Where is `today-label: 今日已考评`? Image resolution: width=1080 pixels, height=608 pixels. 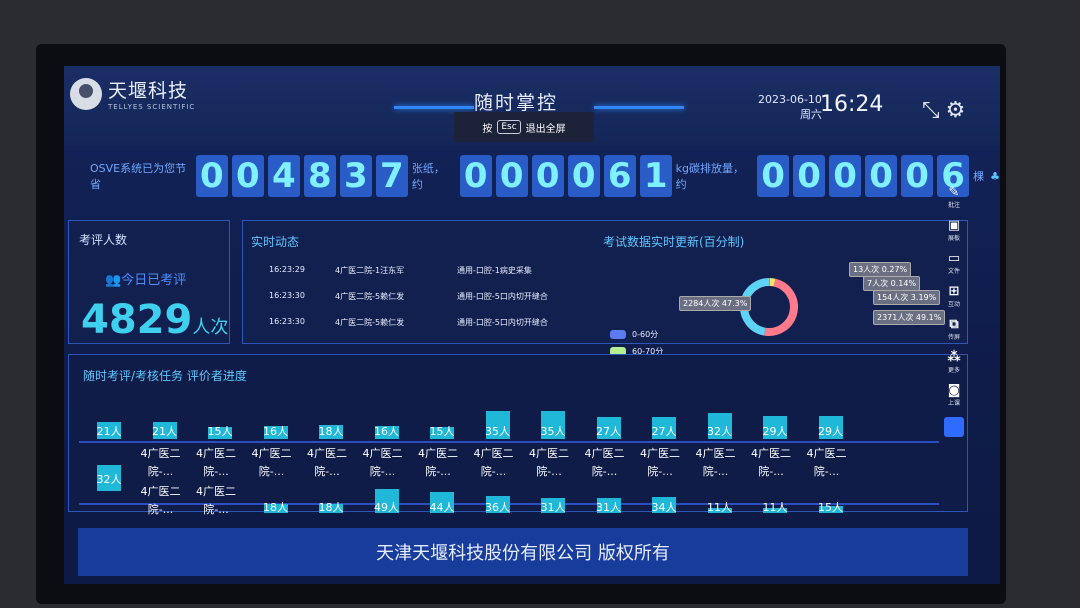 today-label: 今日已考评 is located at coordinates (154, 280).